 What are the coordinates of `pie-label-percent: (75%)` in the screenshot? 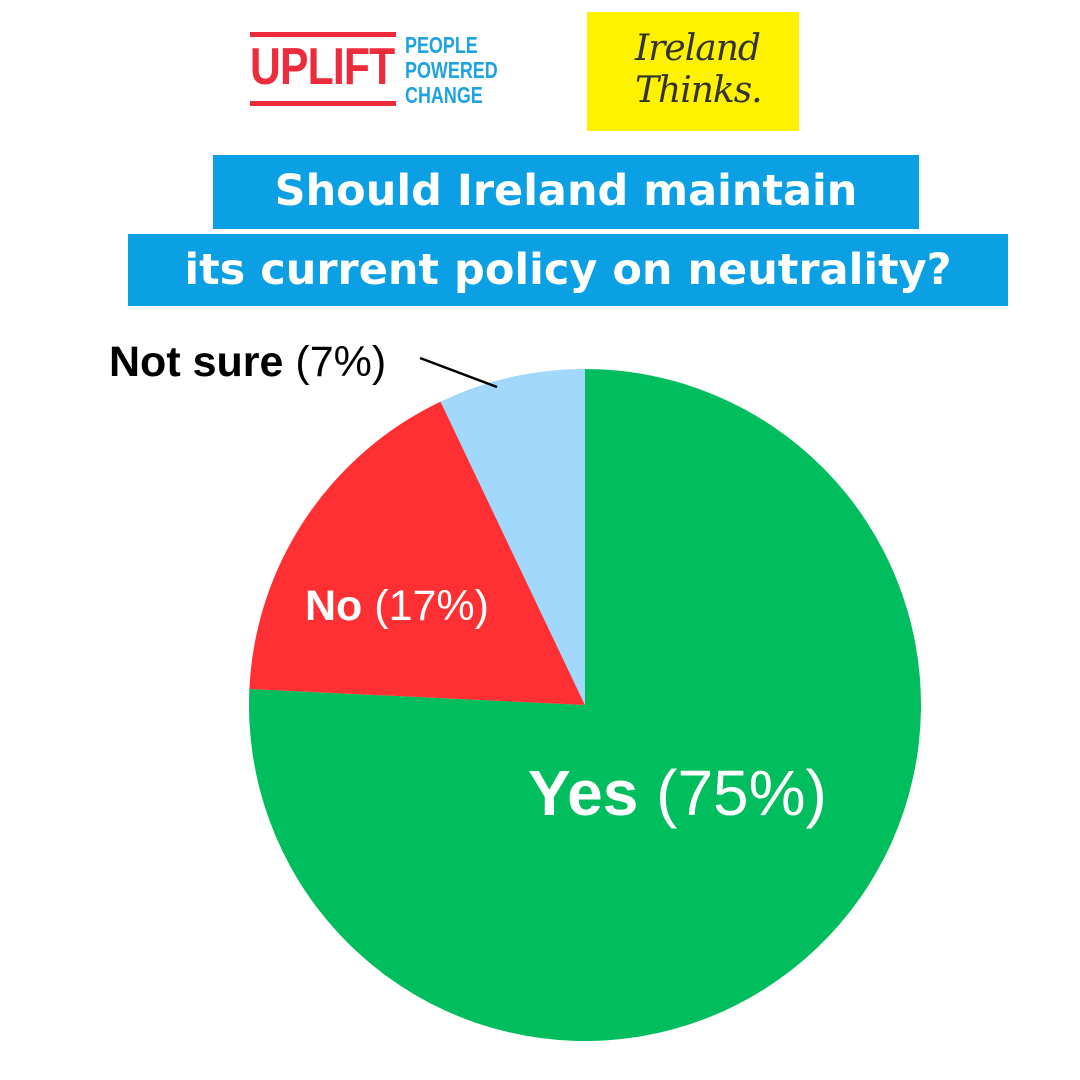 It's located at (741, 793).